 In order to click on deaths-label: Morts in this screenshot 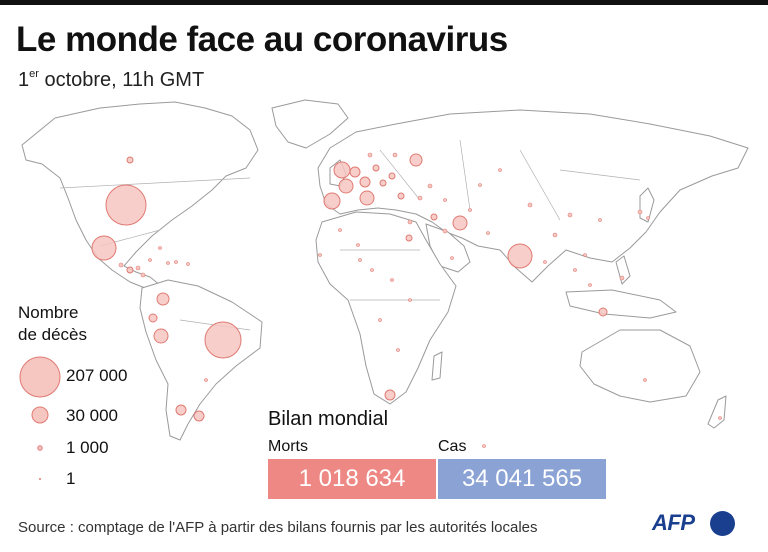, I will do `click(288, 446)`.